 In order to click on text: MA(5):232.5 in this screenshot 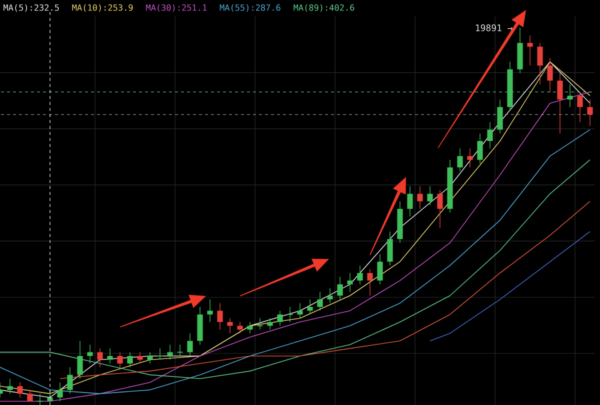, I will do `click(31, 8)`.